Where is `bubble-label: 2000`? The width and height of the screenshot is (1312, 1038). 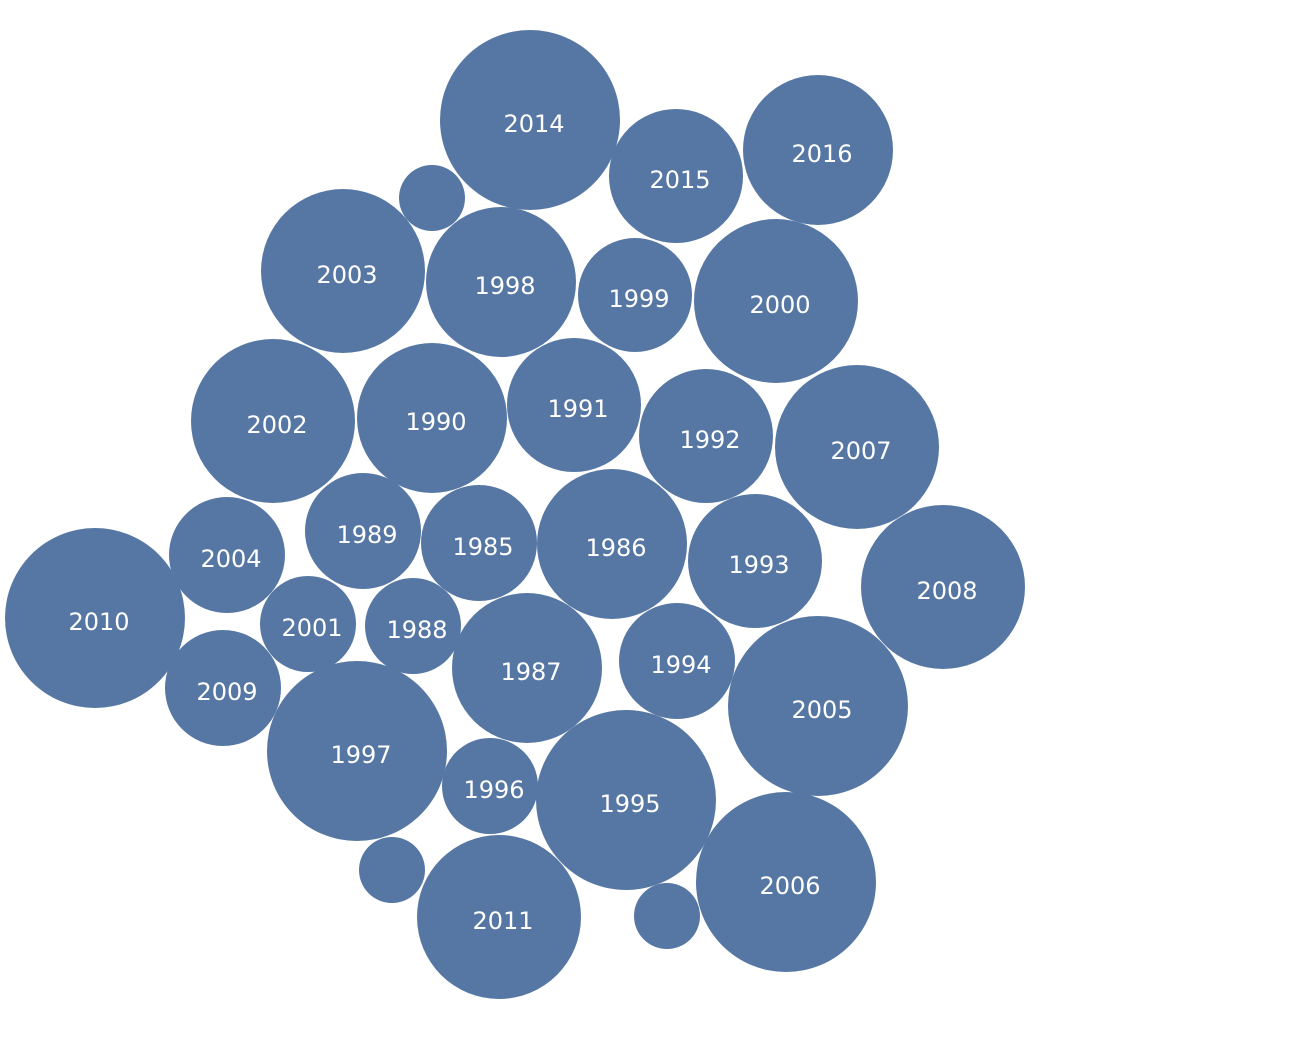
bubble-label: 2000 is located at coordinates (779, 305).